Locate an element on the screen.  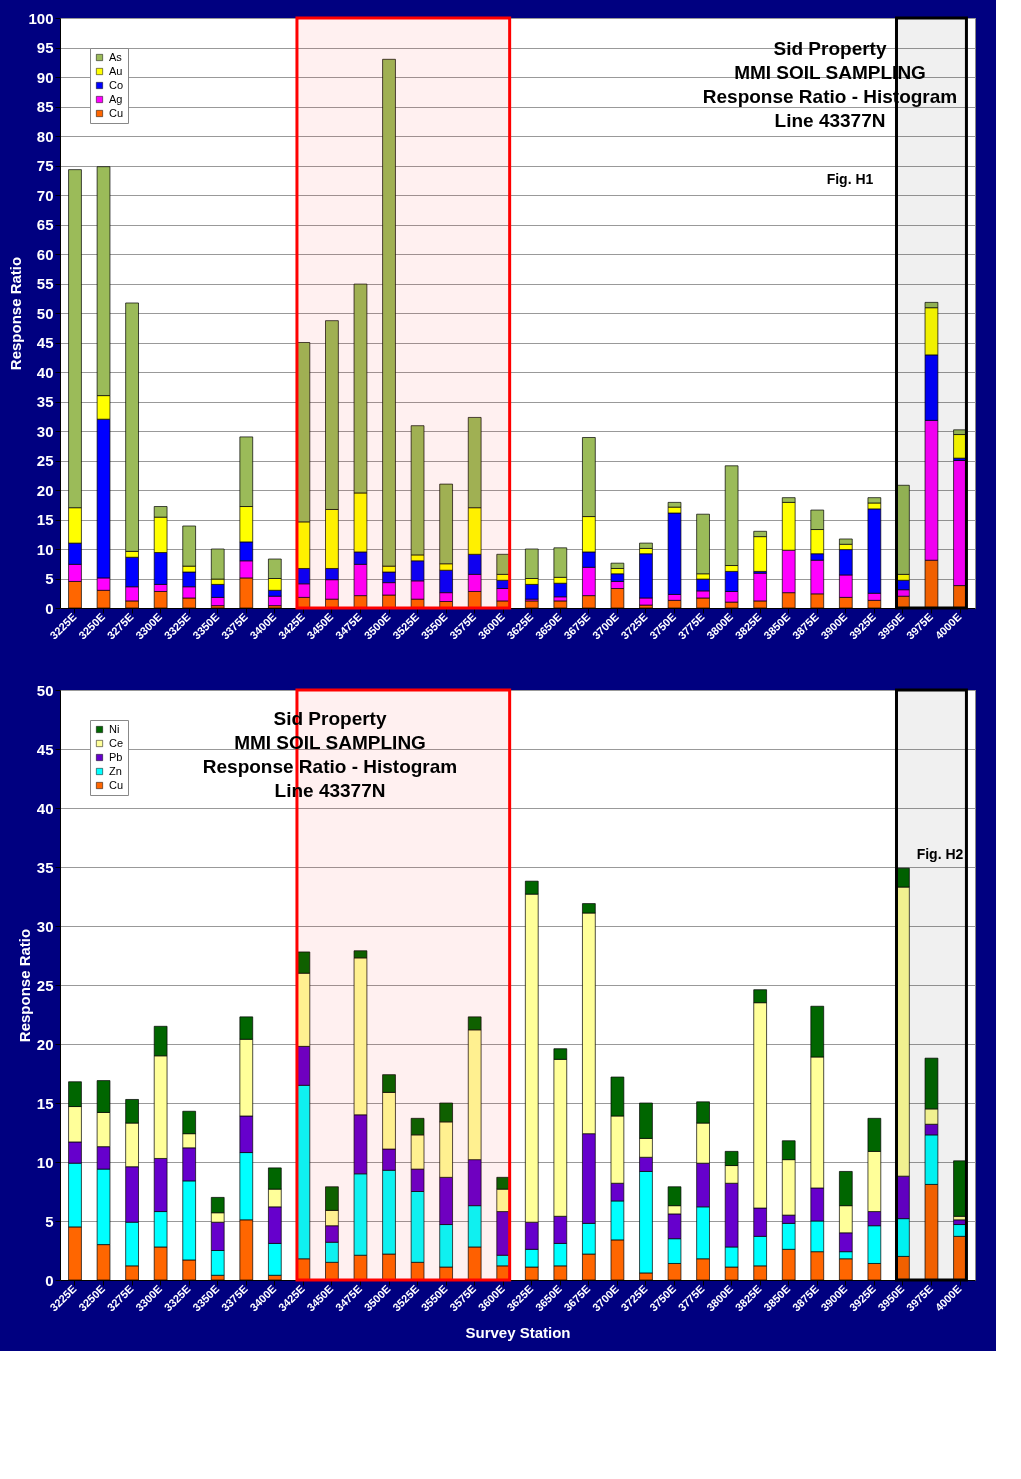
legend-label: Co is located at coordinates (116, 84).